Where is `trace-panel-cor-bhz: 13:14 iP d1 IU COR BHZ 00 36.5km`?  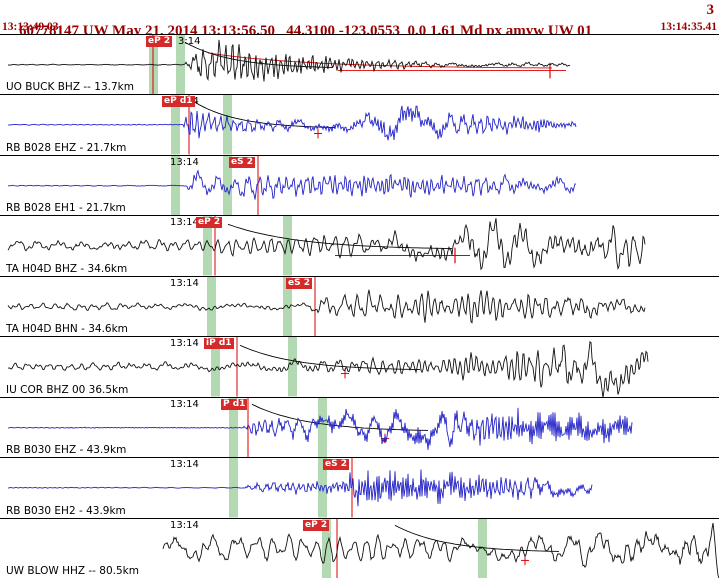
trace-panel-cor-bhz: 13:14 iP d1 IU COR BHZ 00 36.5km is located at coordinates (359, 366).